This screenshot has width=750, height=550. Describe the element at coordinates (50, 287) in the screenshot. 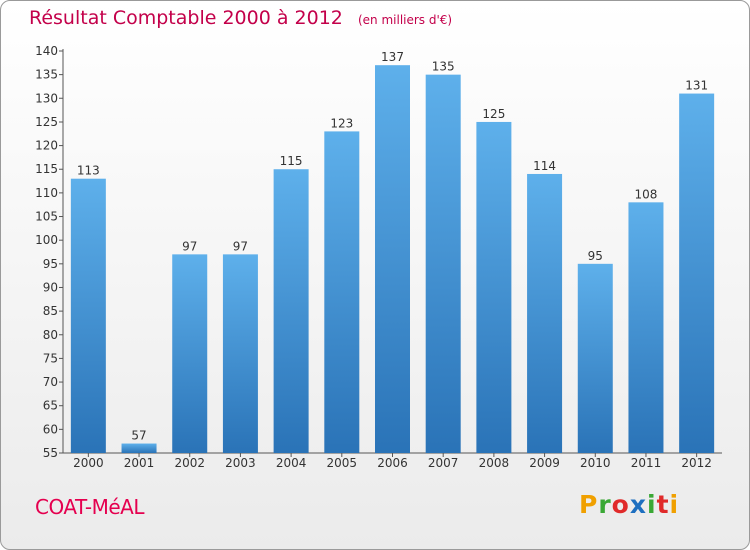

I see `y-tick-label: 90` at that location.